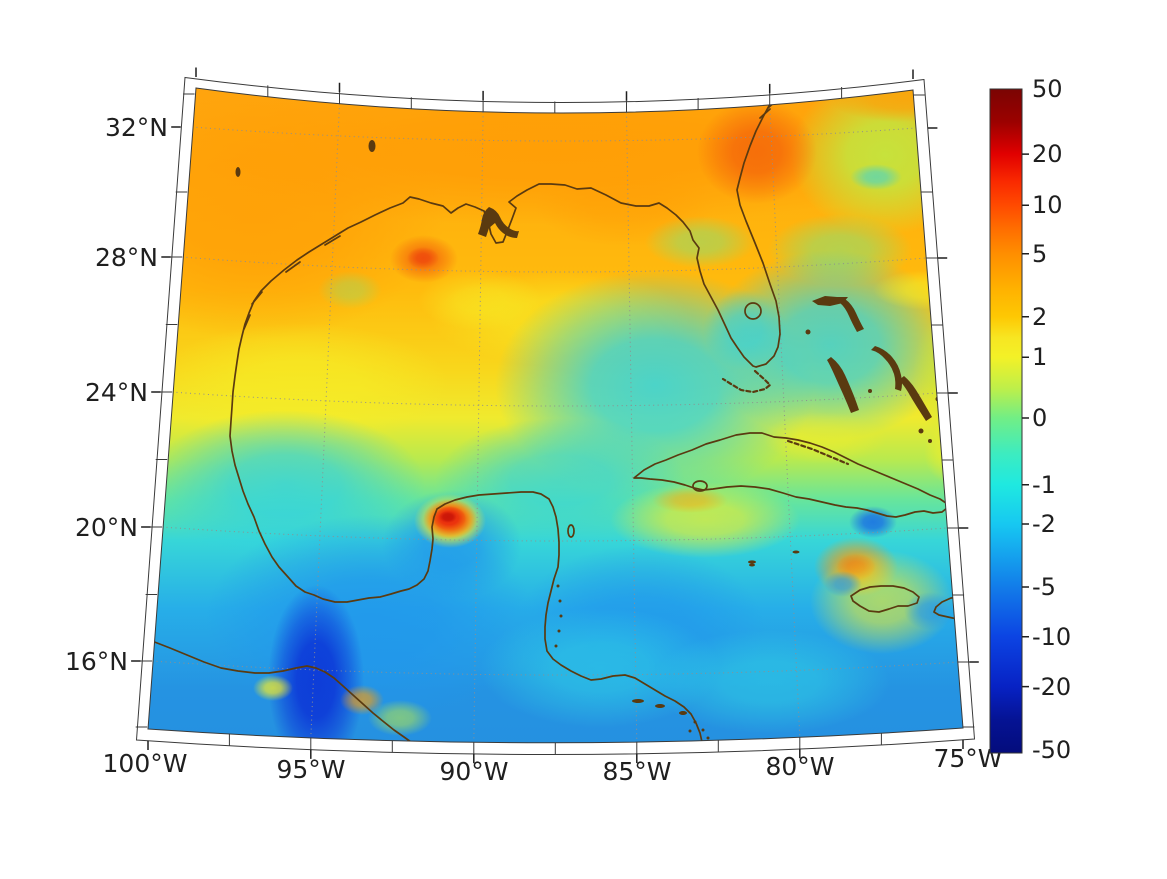 The image size is (1167, 879). I want to click on lon-tick-label: 80°W, so click(799, 766).